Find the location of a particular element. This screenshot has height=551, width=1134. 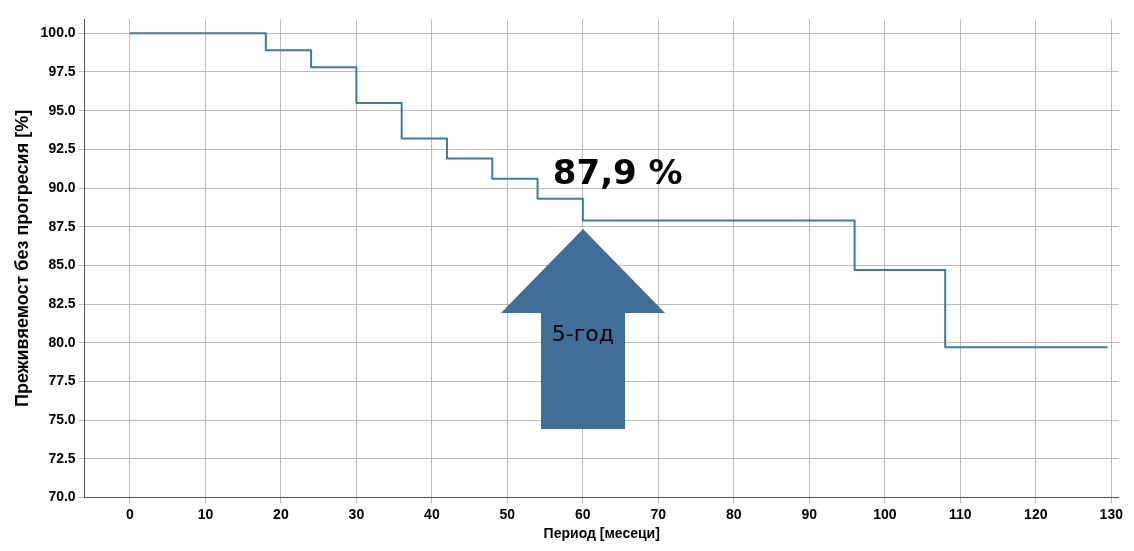

y-tick-label: 85.0 is located at coordinates (62, 264).